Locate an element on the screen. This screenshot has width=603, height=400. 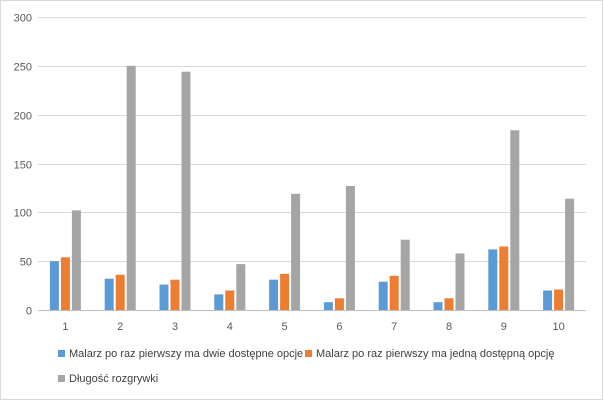
y-tick-label: 150 is located at coordinates (23, 166).